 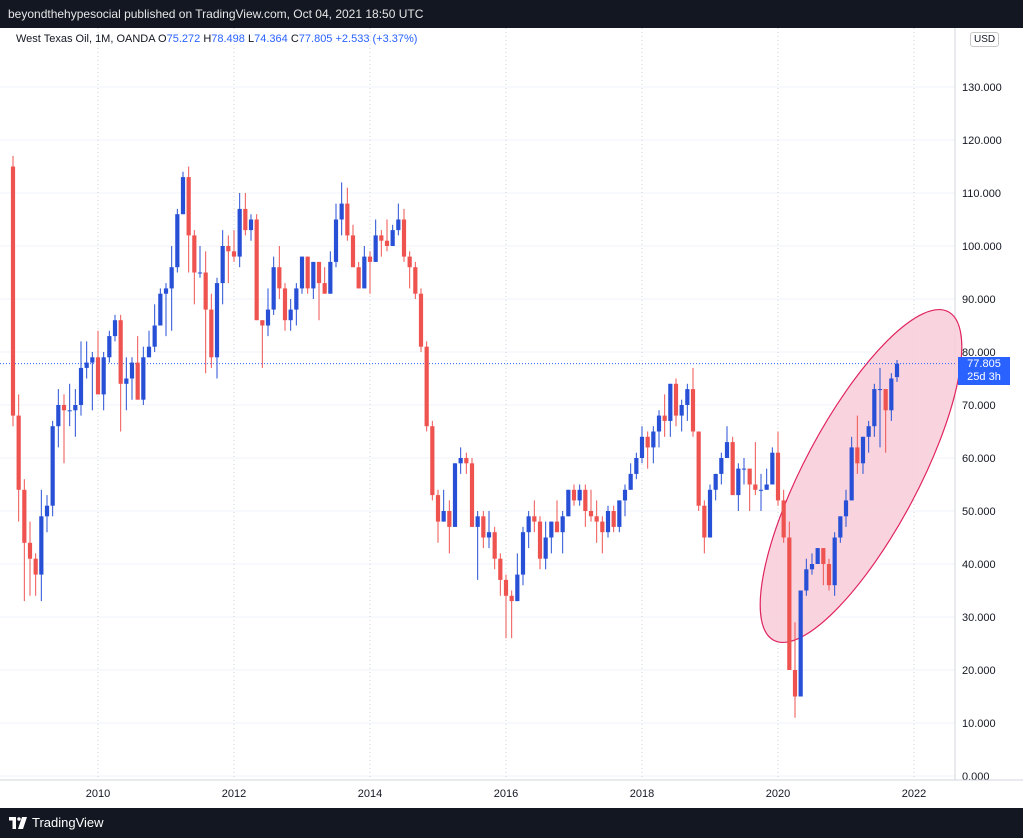 I want to click on x-tick-label: 2012, so click(x=234, y=794).